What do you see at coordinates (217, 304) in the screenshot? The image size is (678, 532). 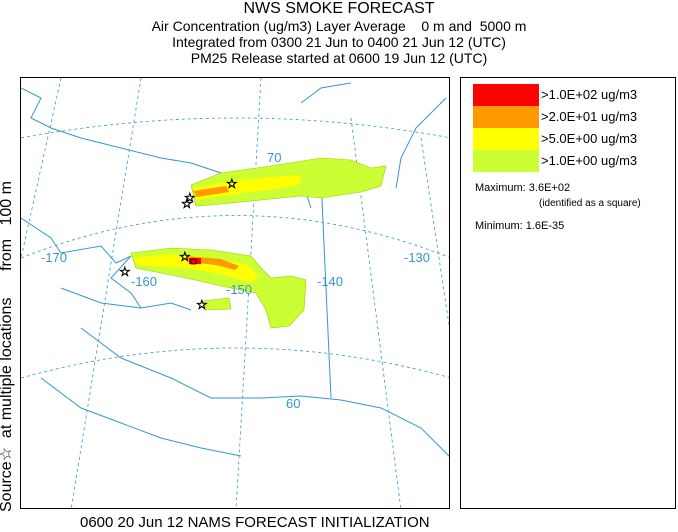 I see `plume-south` at bounding box center [217, 304].